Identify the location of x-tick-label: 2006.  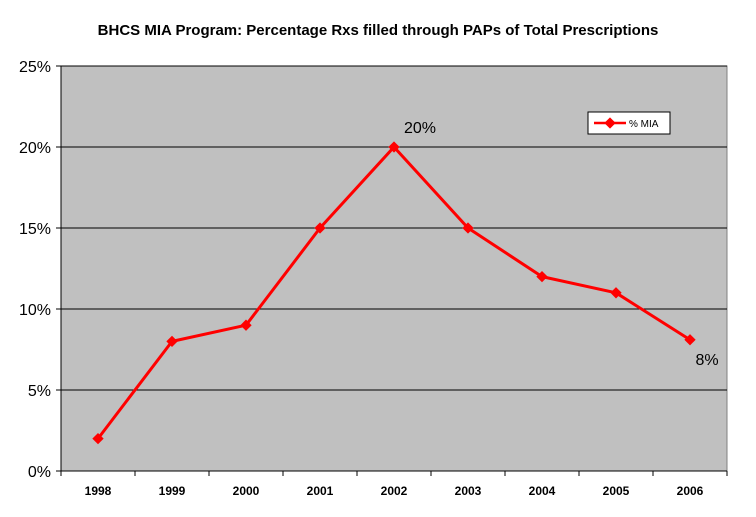
(690, 491).